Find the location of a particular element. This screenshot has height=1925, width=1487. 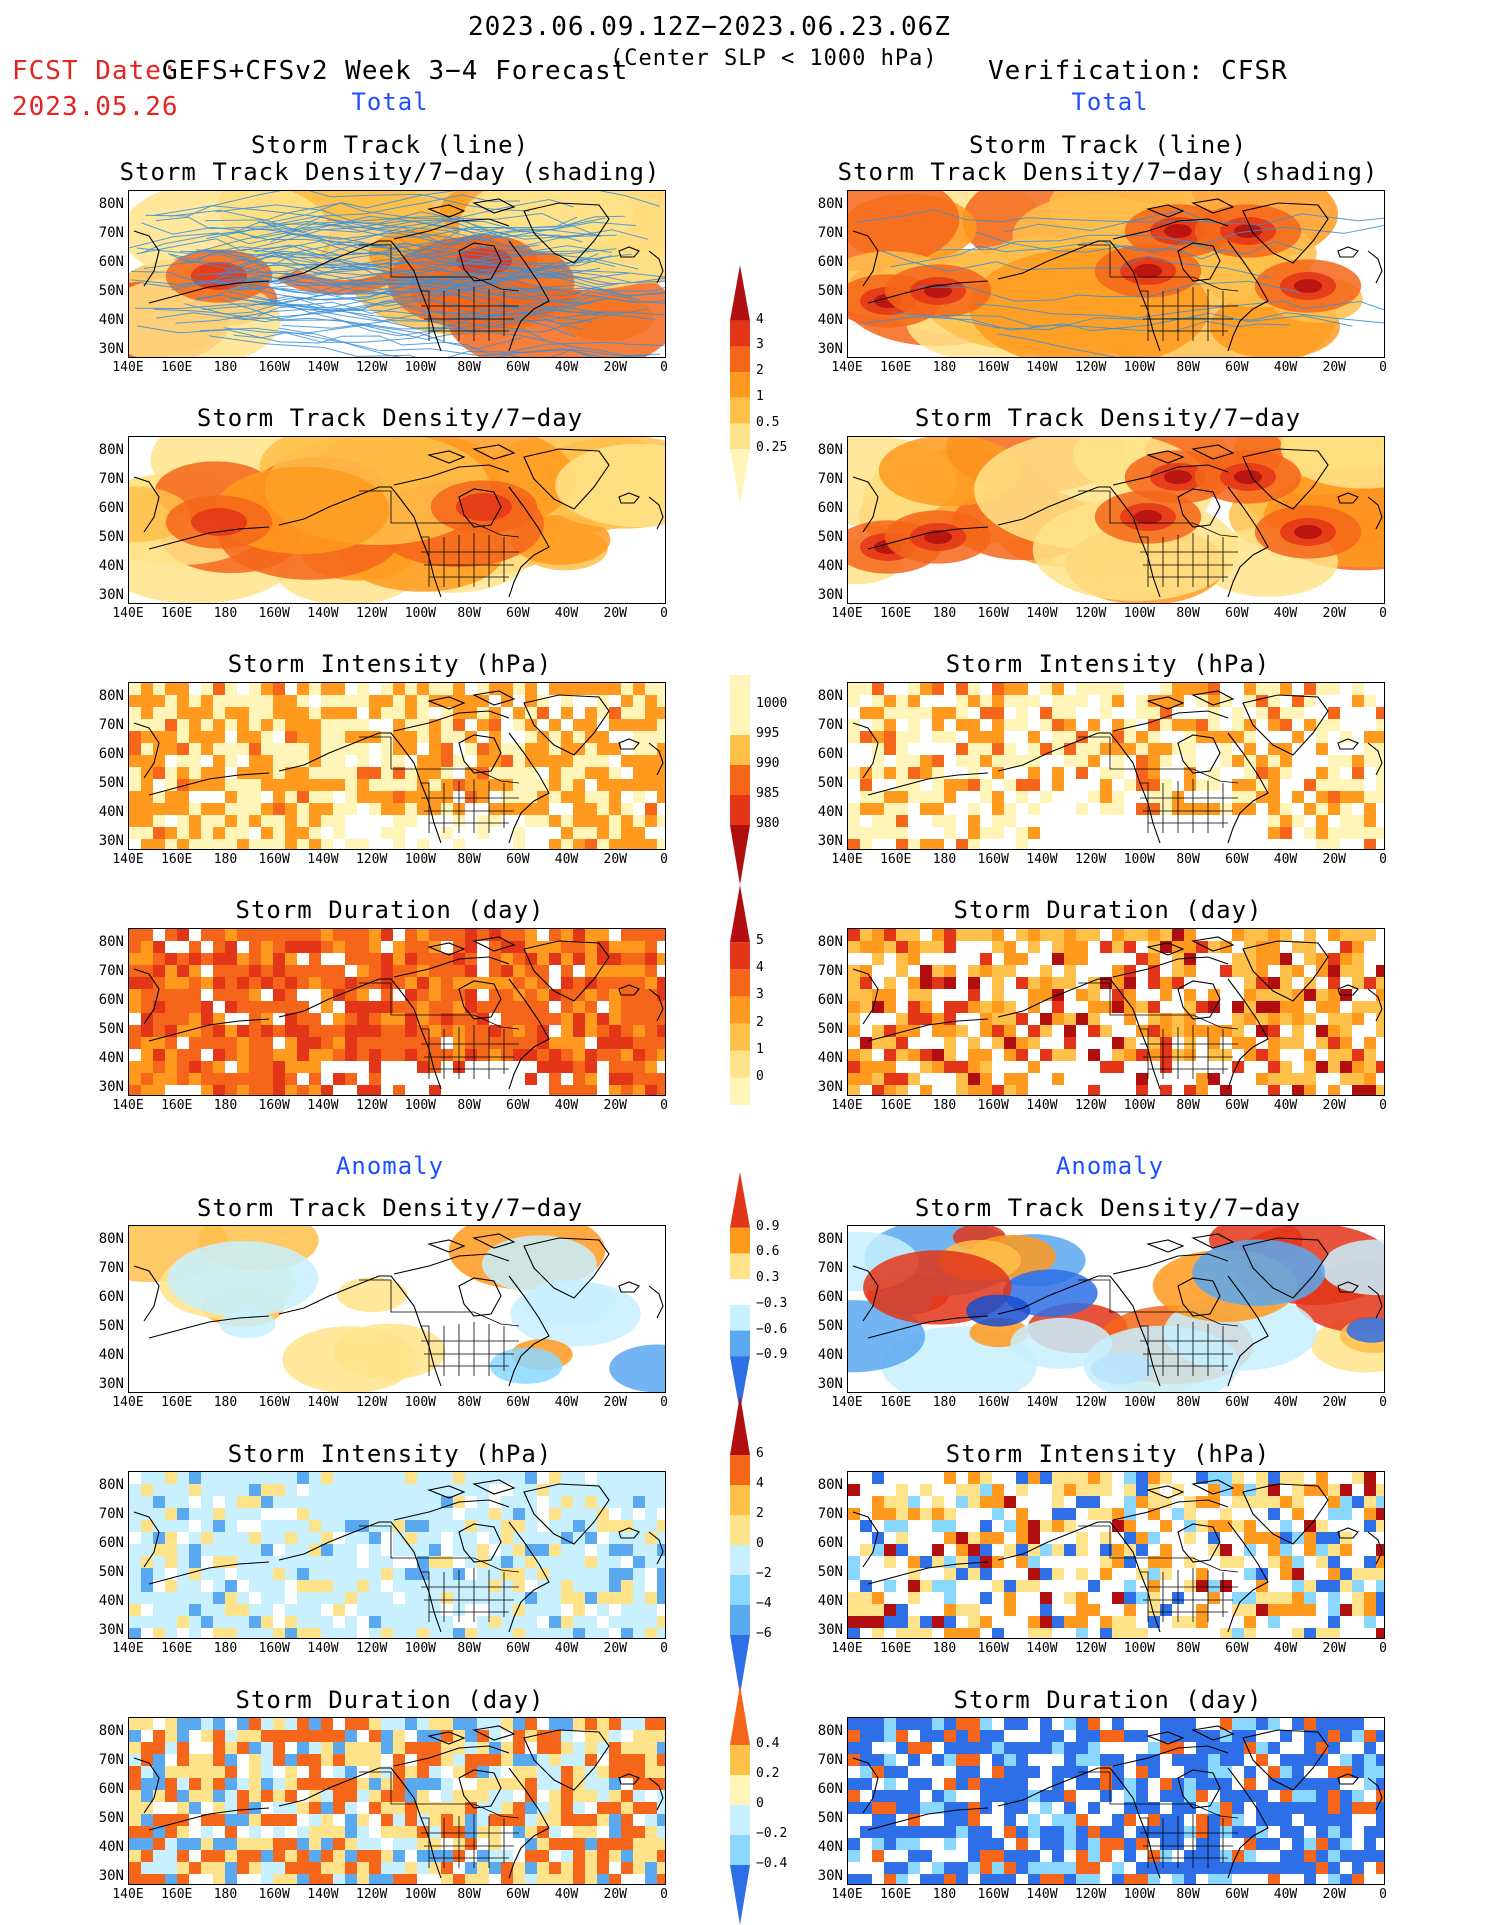

colorbar-label: −0.3 is located at coordinates (772, 1303).